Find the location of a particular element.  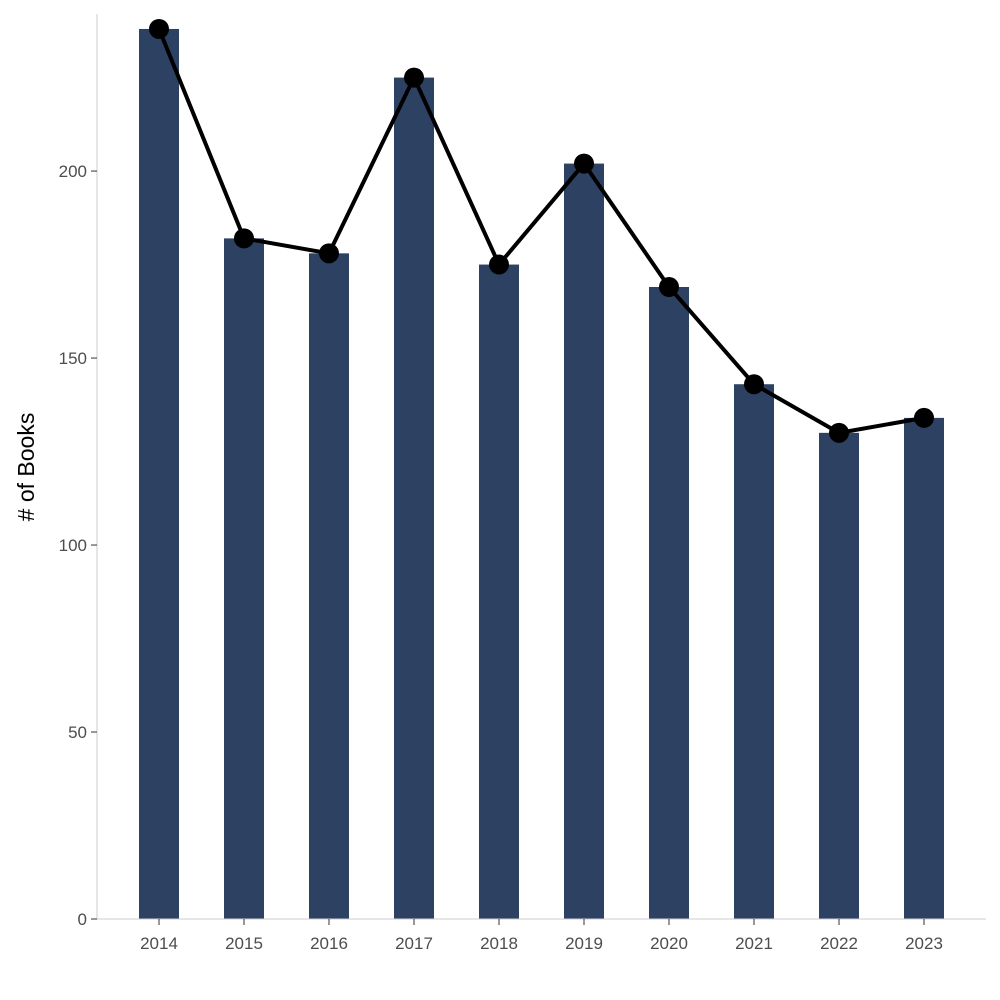

x-tick-label-2021: 2021 is located at coordinates (754, 943).